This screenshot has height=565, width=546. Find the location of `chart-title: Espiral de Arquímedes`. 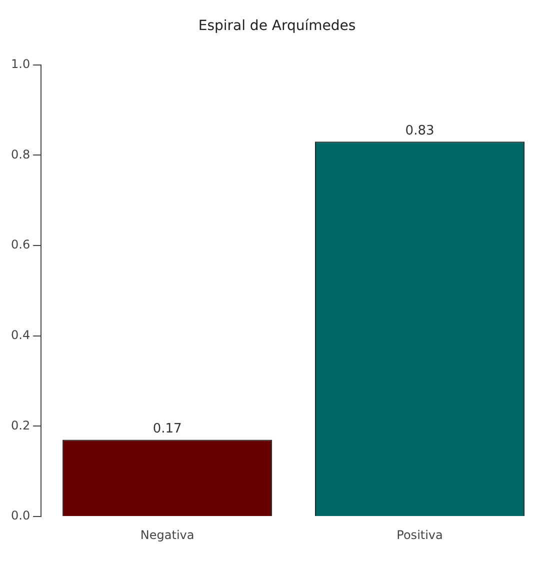

chart-title: Espiral de Arquímedes is located at coordinates (277, 26).